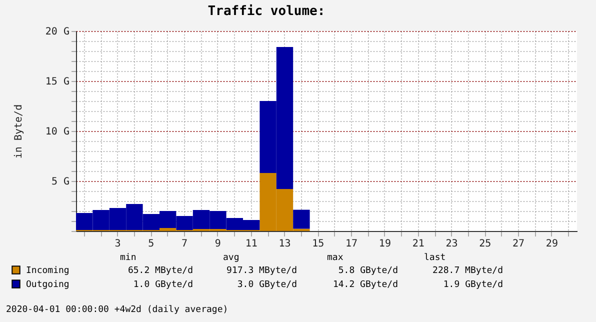  I want to click on text: 14.2 GByte/d, so click(365, 285).